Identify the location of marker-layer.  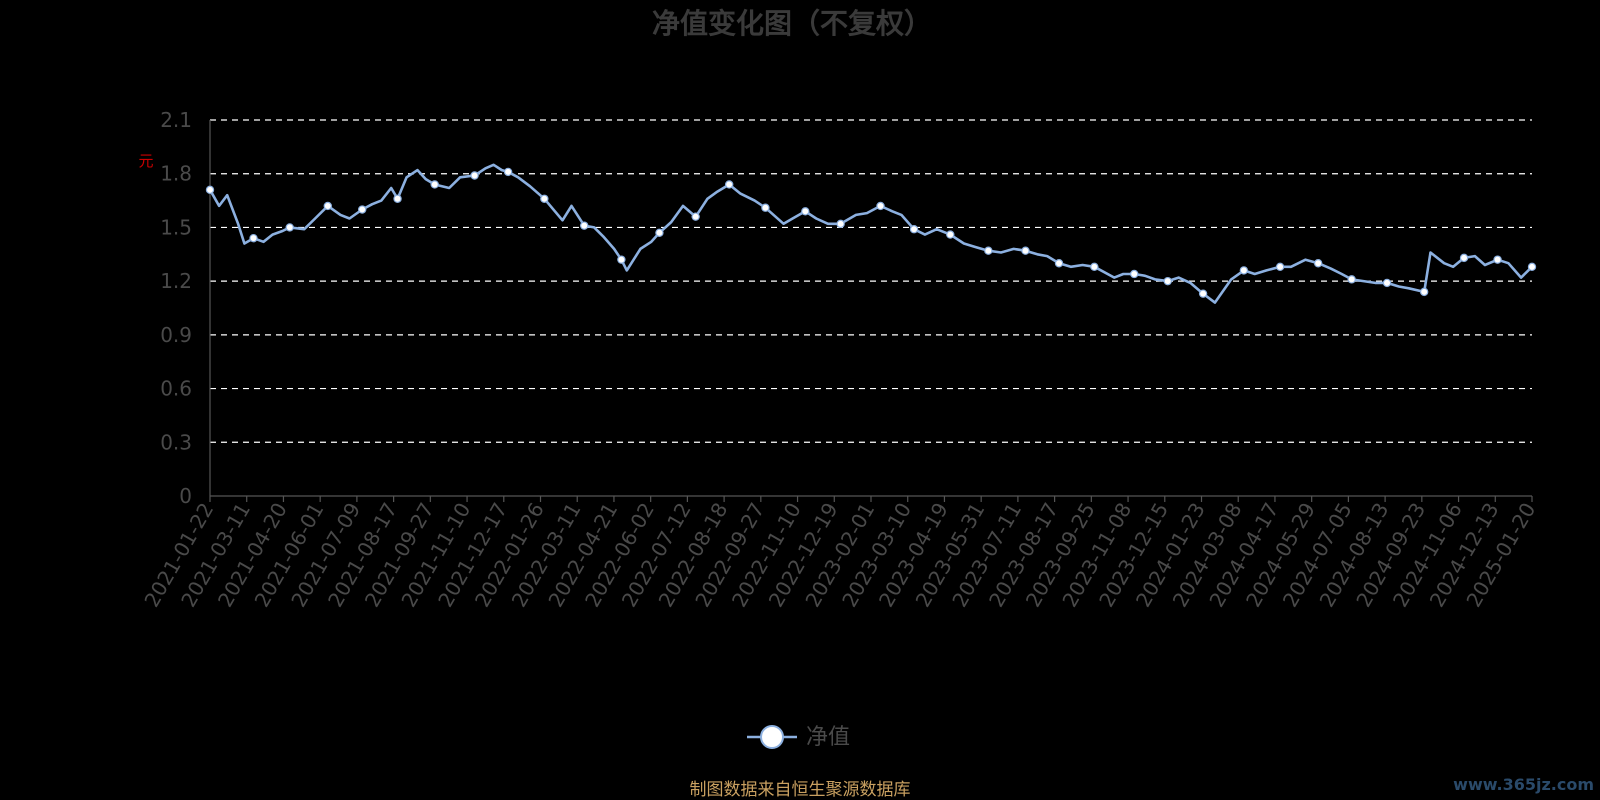
(871, 232).